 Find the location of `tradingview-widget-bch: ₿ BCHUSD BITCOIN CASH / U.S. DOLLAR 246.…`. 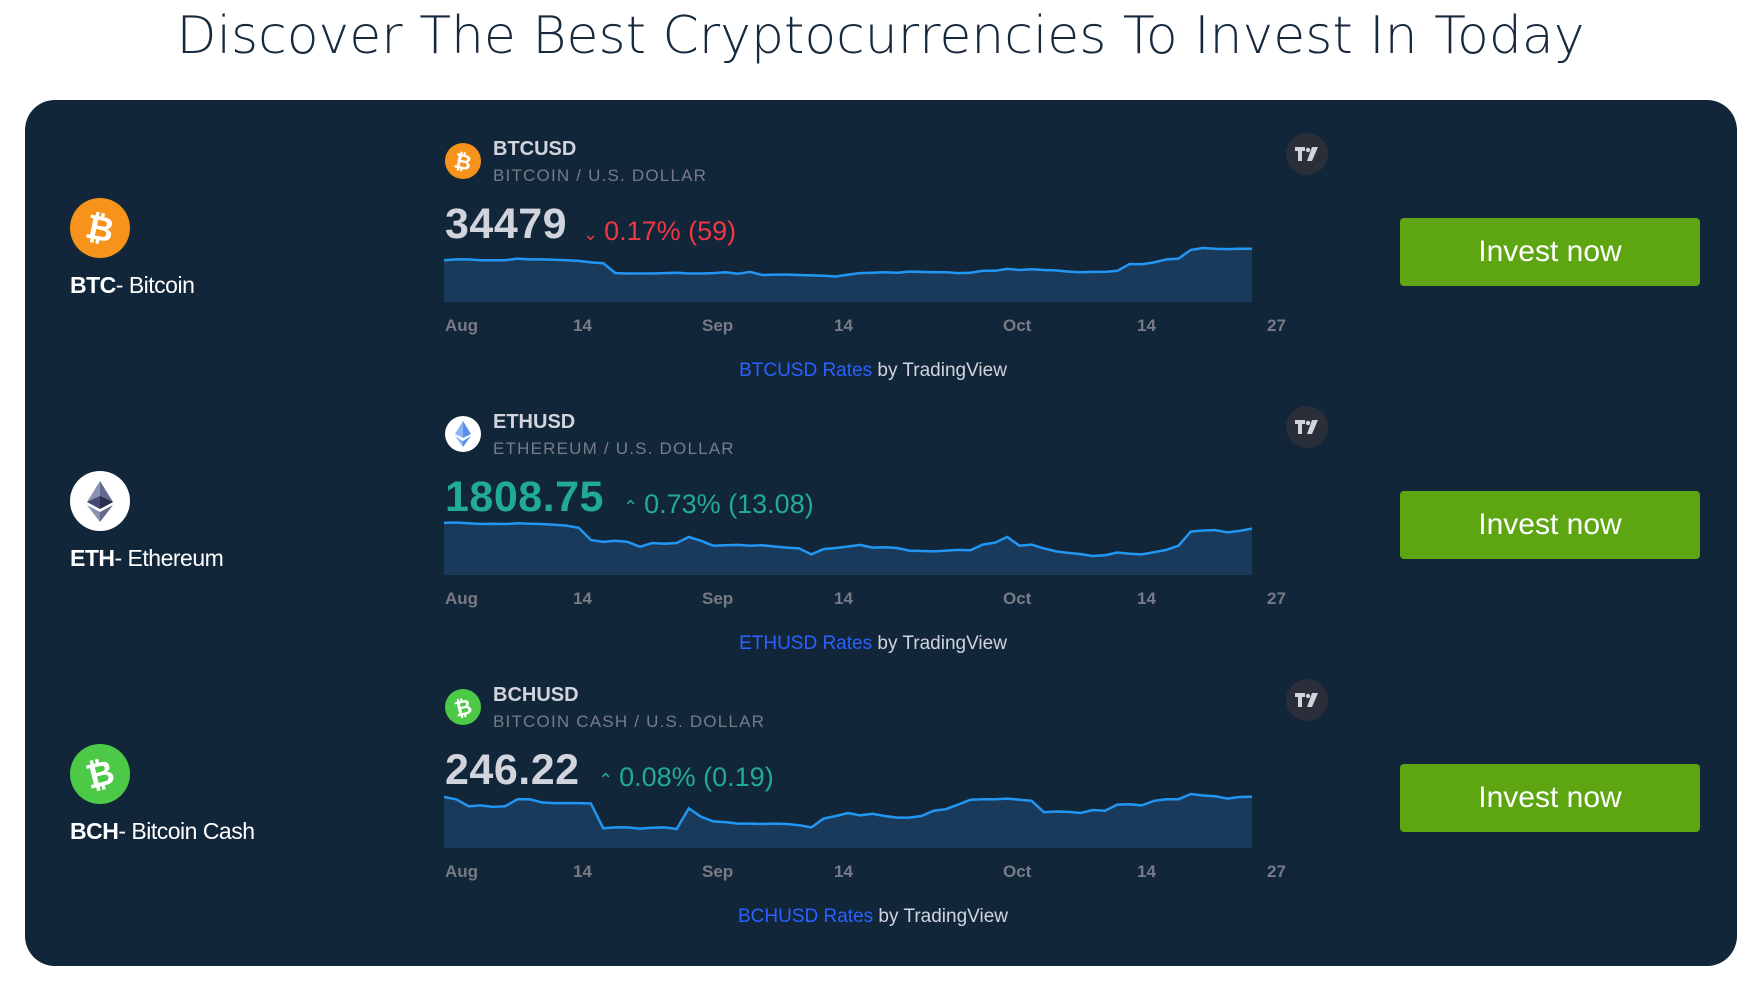

tradingview-widget-bch: ₿ BCHUSD BITCOIN CASH / U.S. DOLLAR 246.… is located at coordinates (873, 786).